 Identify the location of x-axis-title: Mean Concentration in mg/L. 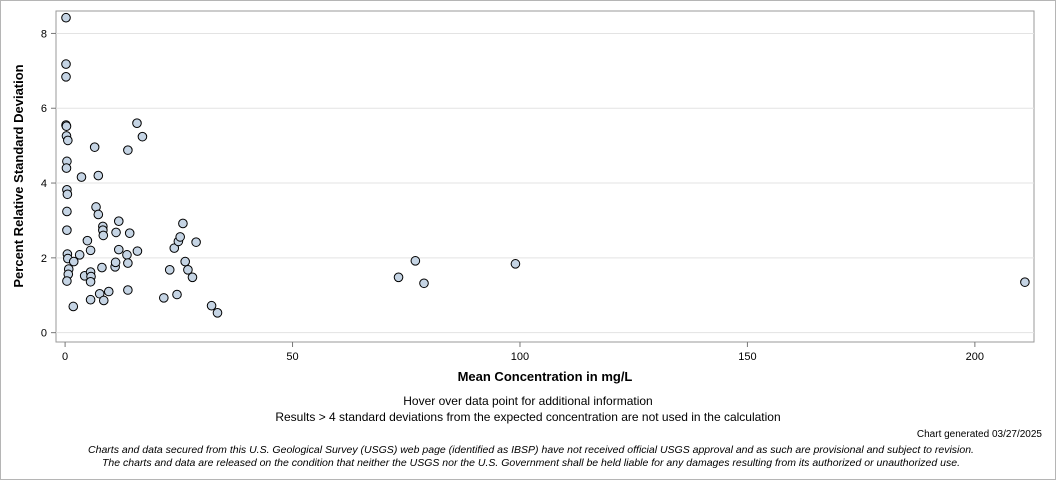
(545, 376).